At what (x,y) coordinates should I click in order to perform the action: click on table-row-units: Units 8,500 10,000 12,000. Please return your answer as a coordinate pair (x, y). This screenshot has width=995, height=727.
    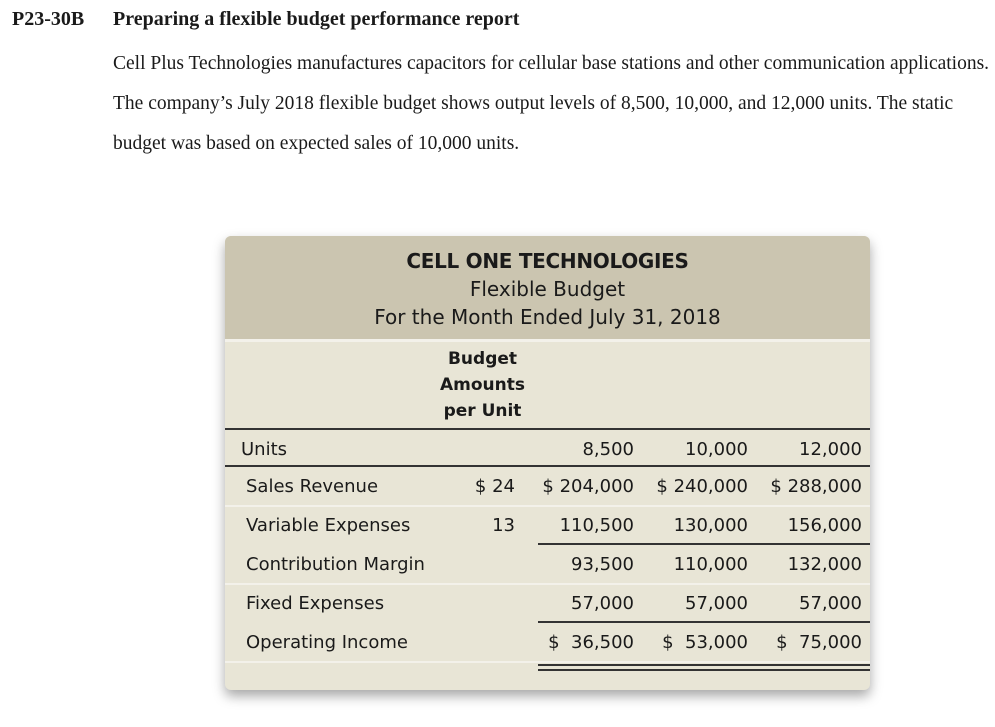
    Looking at the image, I should click on (547, 449).